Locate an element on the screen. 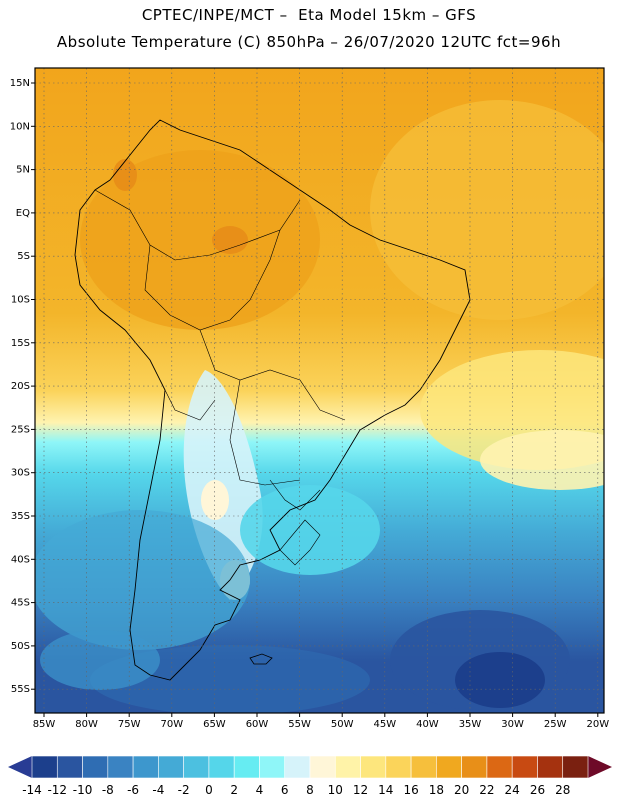 The height and width of the screenshot is (800, 618). lat-label: EQ is located at coordinates (23, 213).